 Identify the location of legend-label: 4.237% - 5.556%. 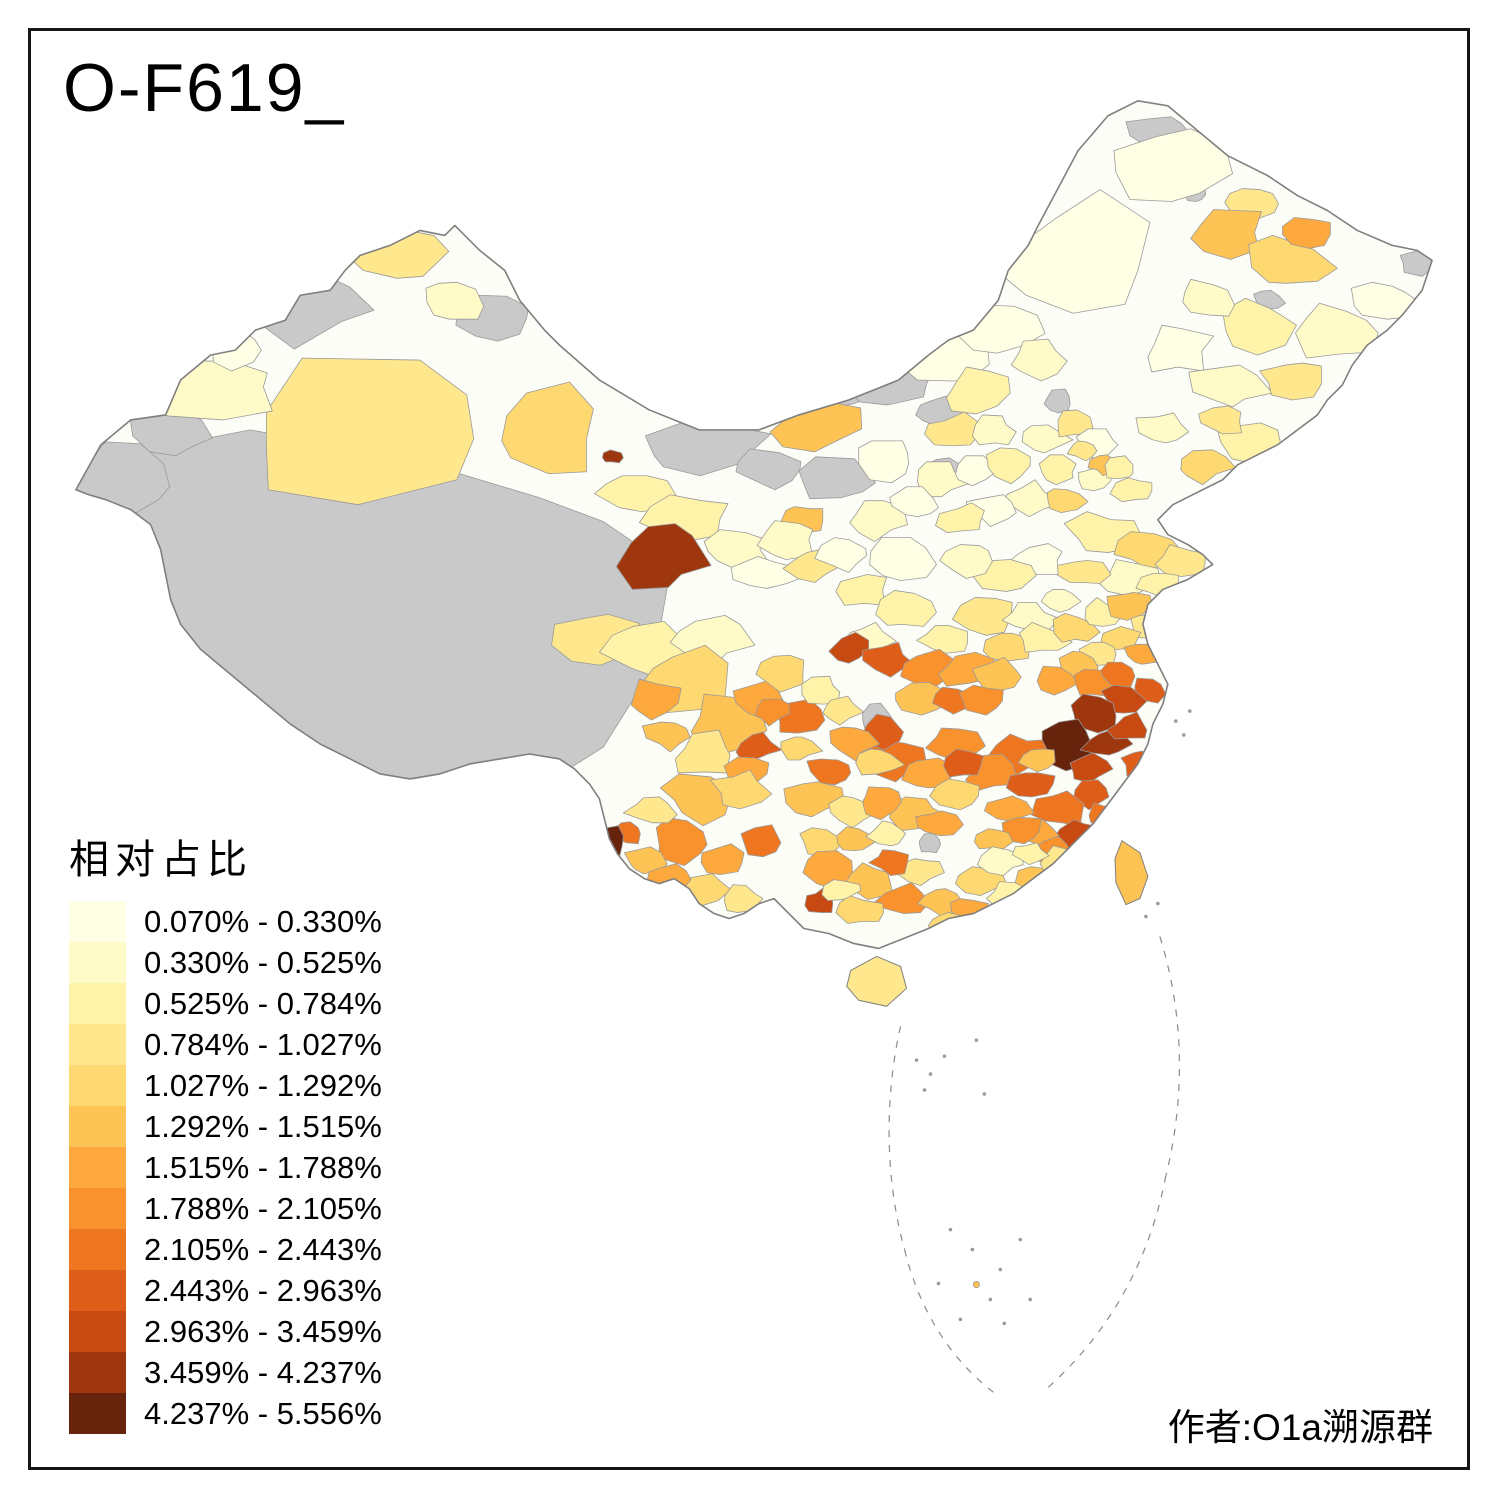
(263, 1413).